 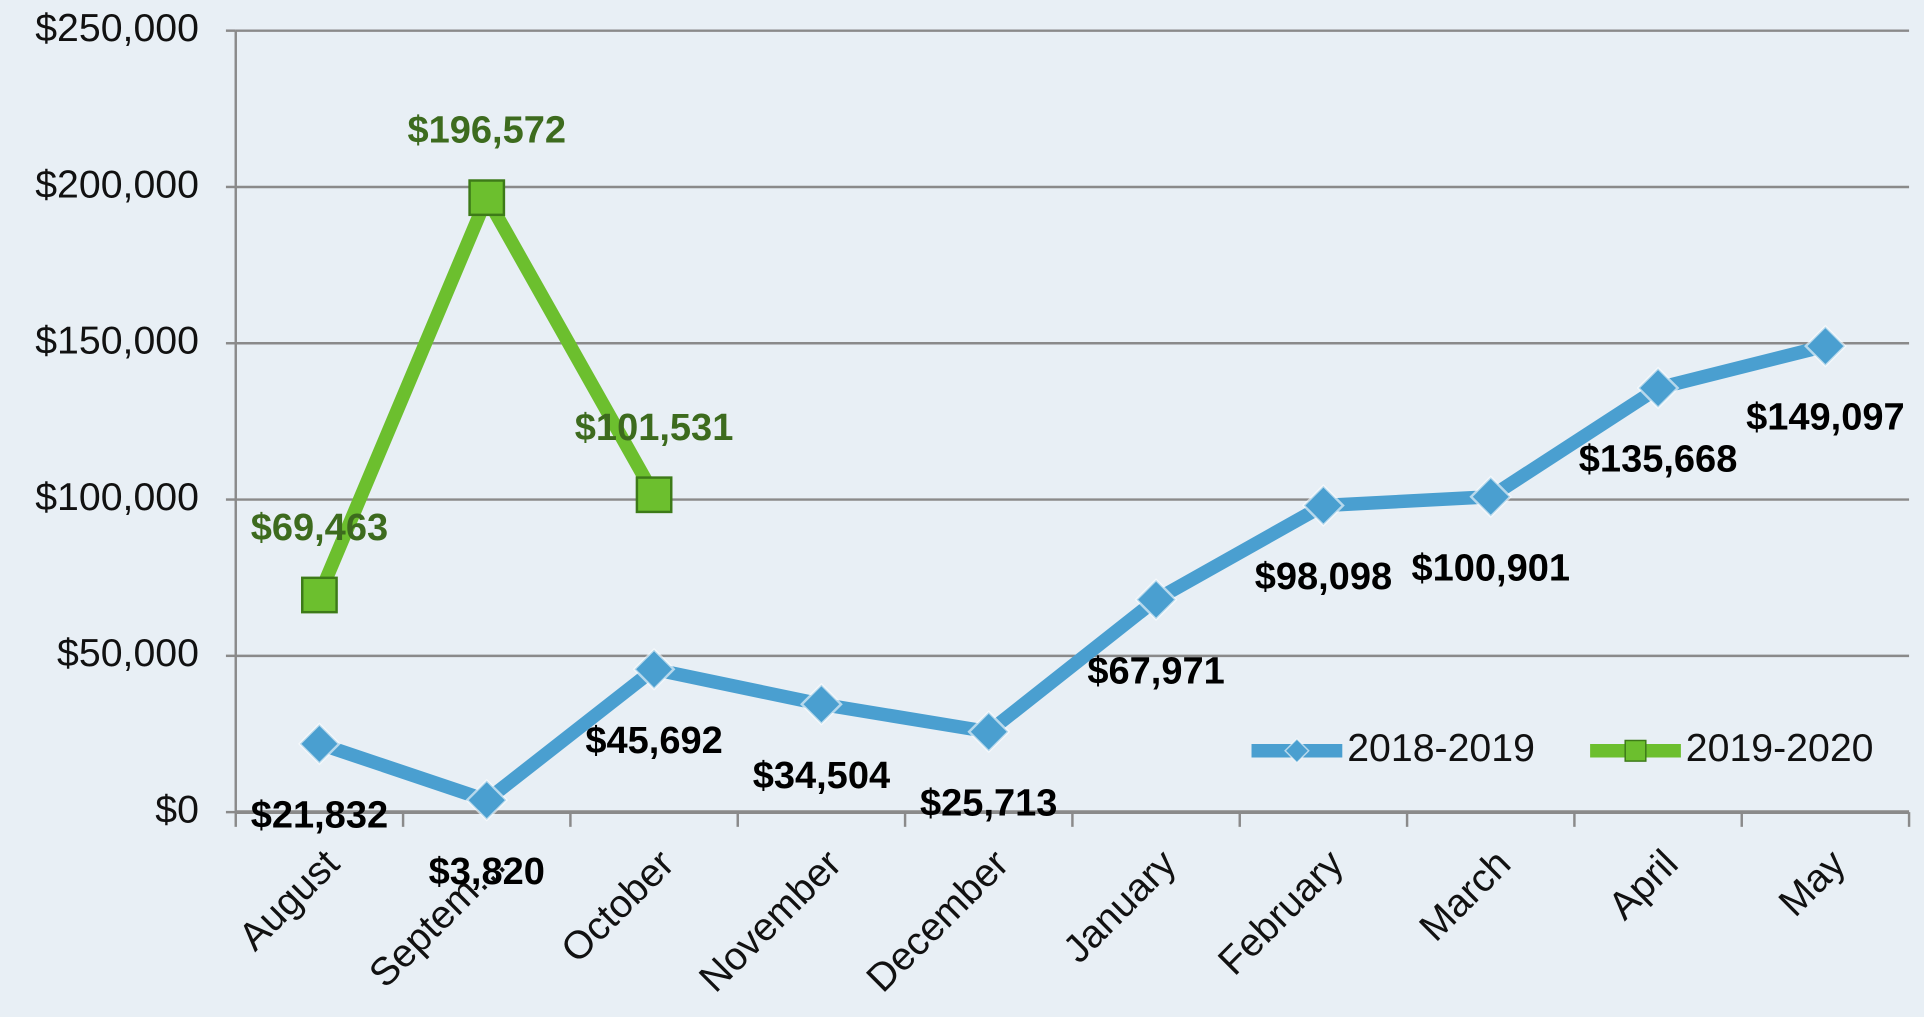 I want to click on x-tick-label: April, so click(x=1643, y=884).